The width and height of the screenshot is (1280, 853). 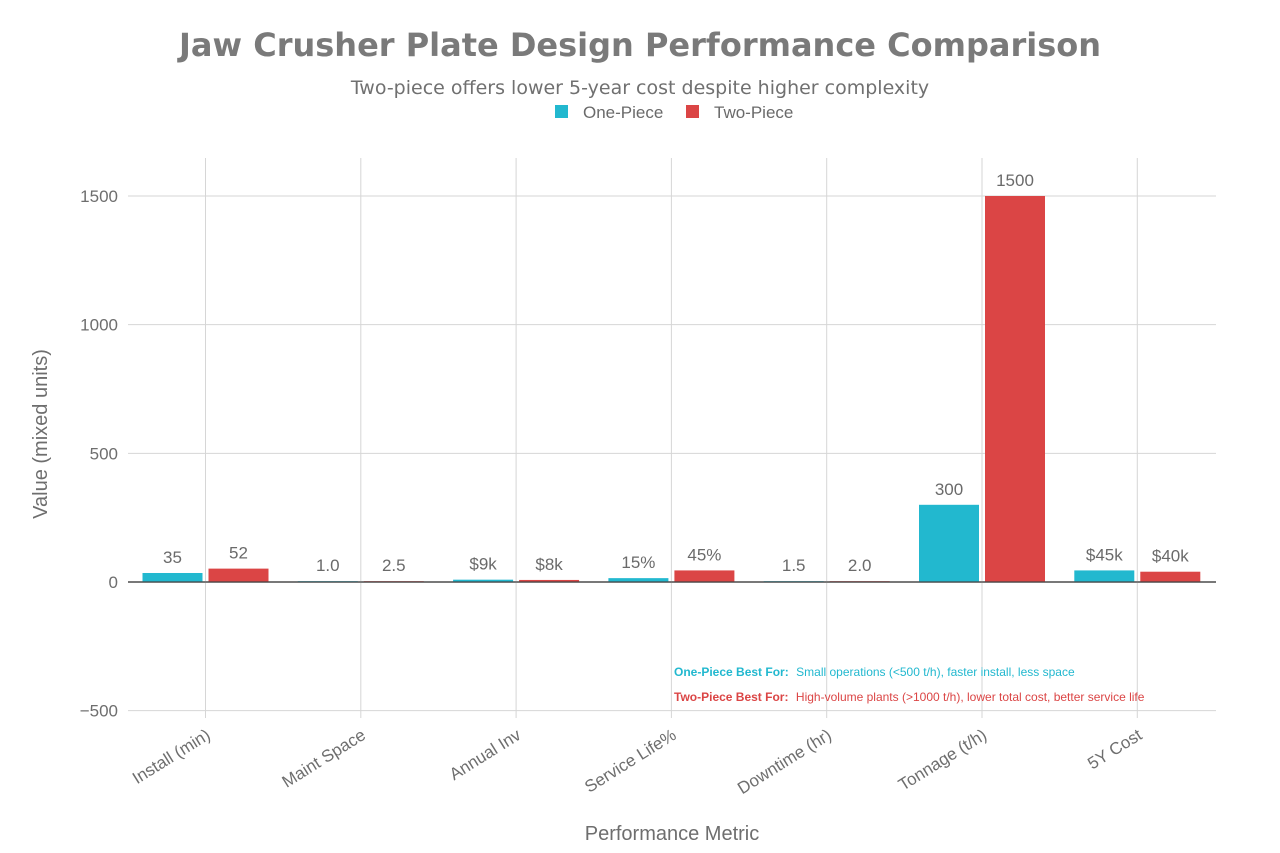 What do you see at coordinates (753, 112) in the screenshot?
I see `legend-label-two-piece: Two-Piece` at bounding box center [753, 112].